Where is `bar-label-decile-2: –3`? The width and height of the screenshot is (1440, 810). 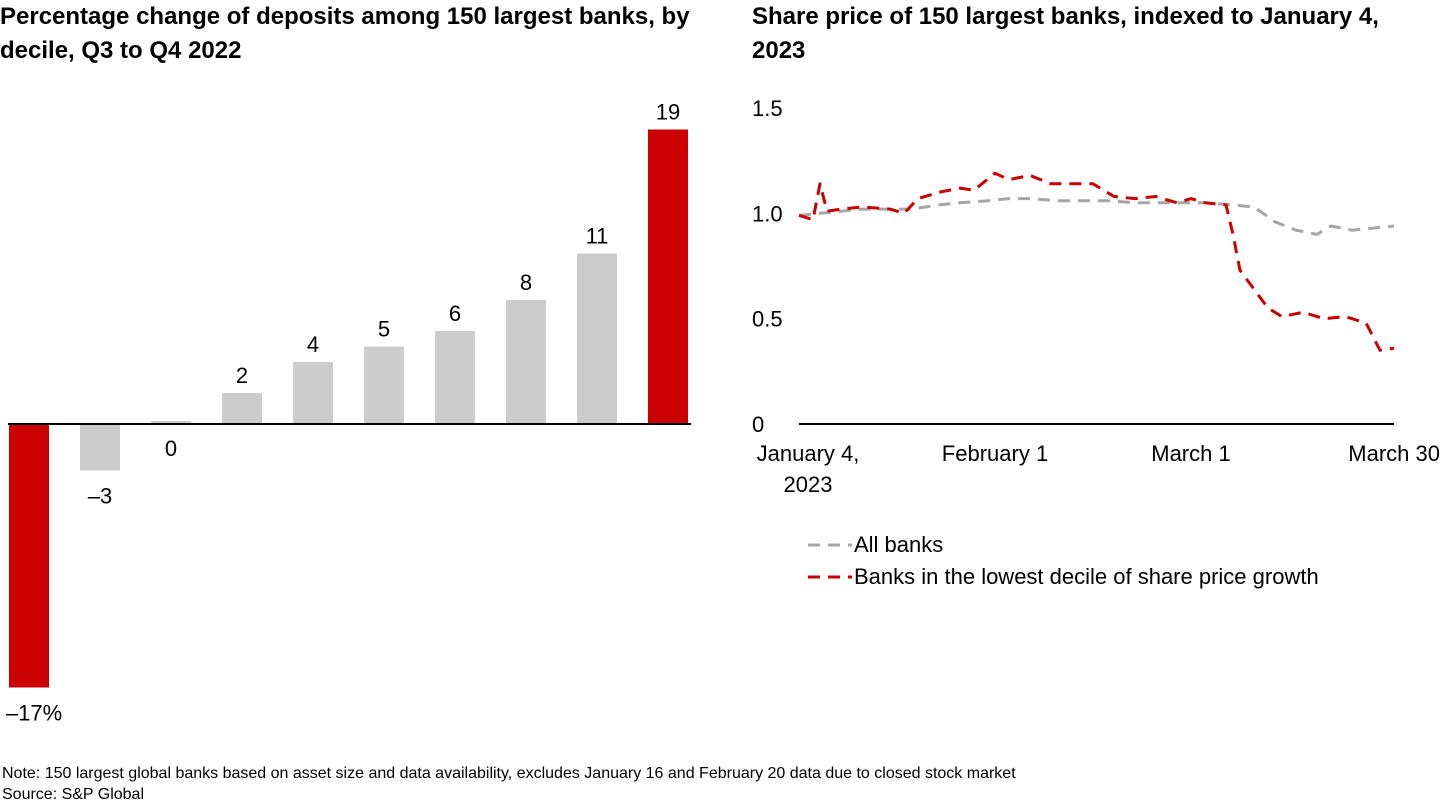 bar-label-decile-2: –3 is located at coordinates (100, 496).